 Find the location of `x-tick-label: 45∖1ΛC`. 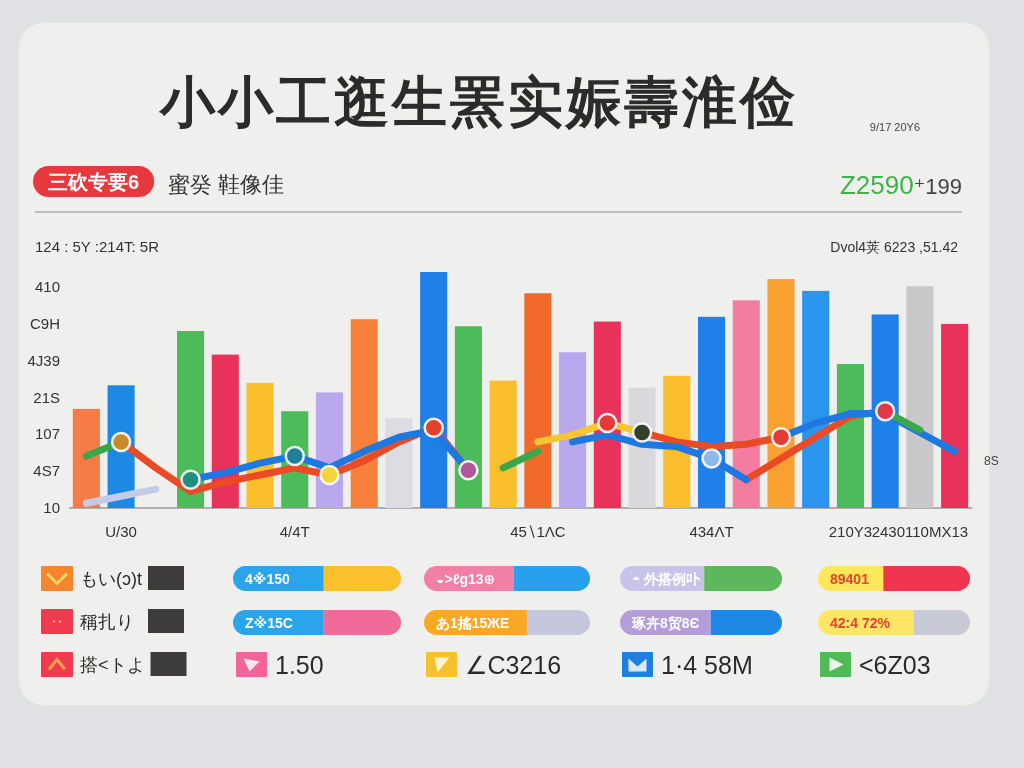

x-tick-label: 45∖1ΛC is located at coordinates (538, 531).